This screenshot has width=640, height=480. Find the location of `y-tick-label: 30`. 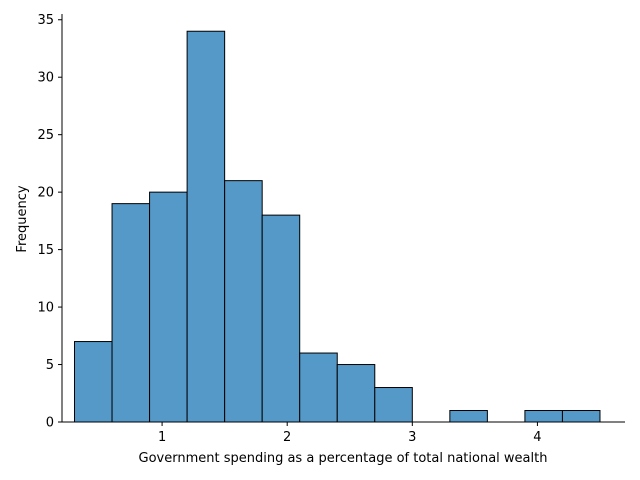

y-tick-label: 30 is located at coordinates (45, 78).